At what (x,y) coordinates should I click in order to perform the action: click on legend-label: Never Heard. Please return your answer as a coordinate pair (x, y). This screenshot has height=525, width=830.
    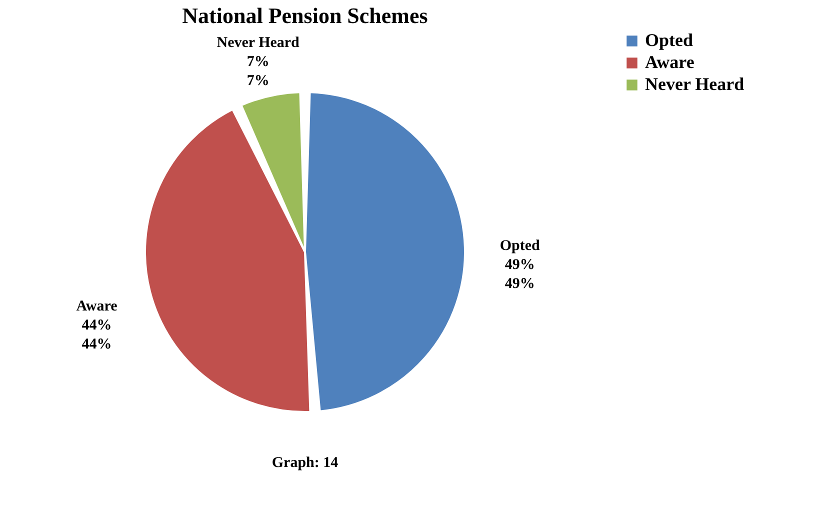
    Looking at the image, I should click on (694, 84).